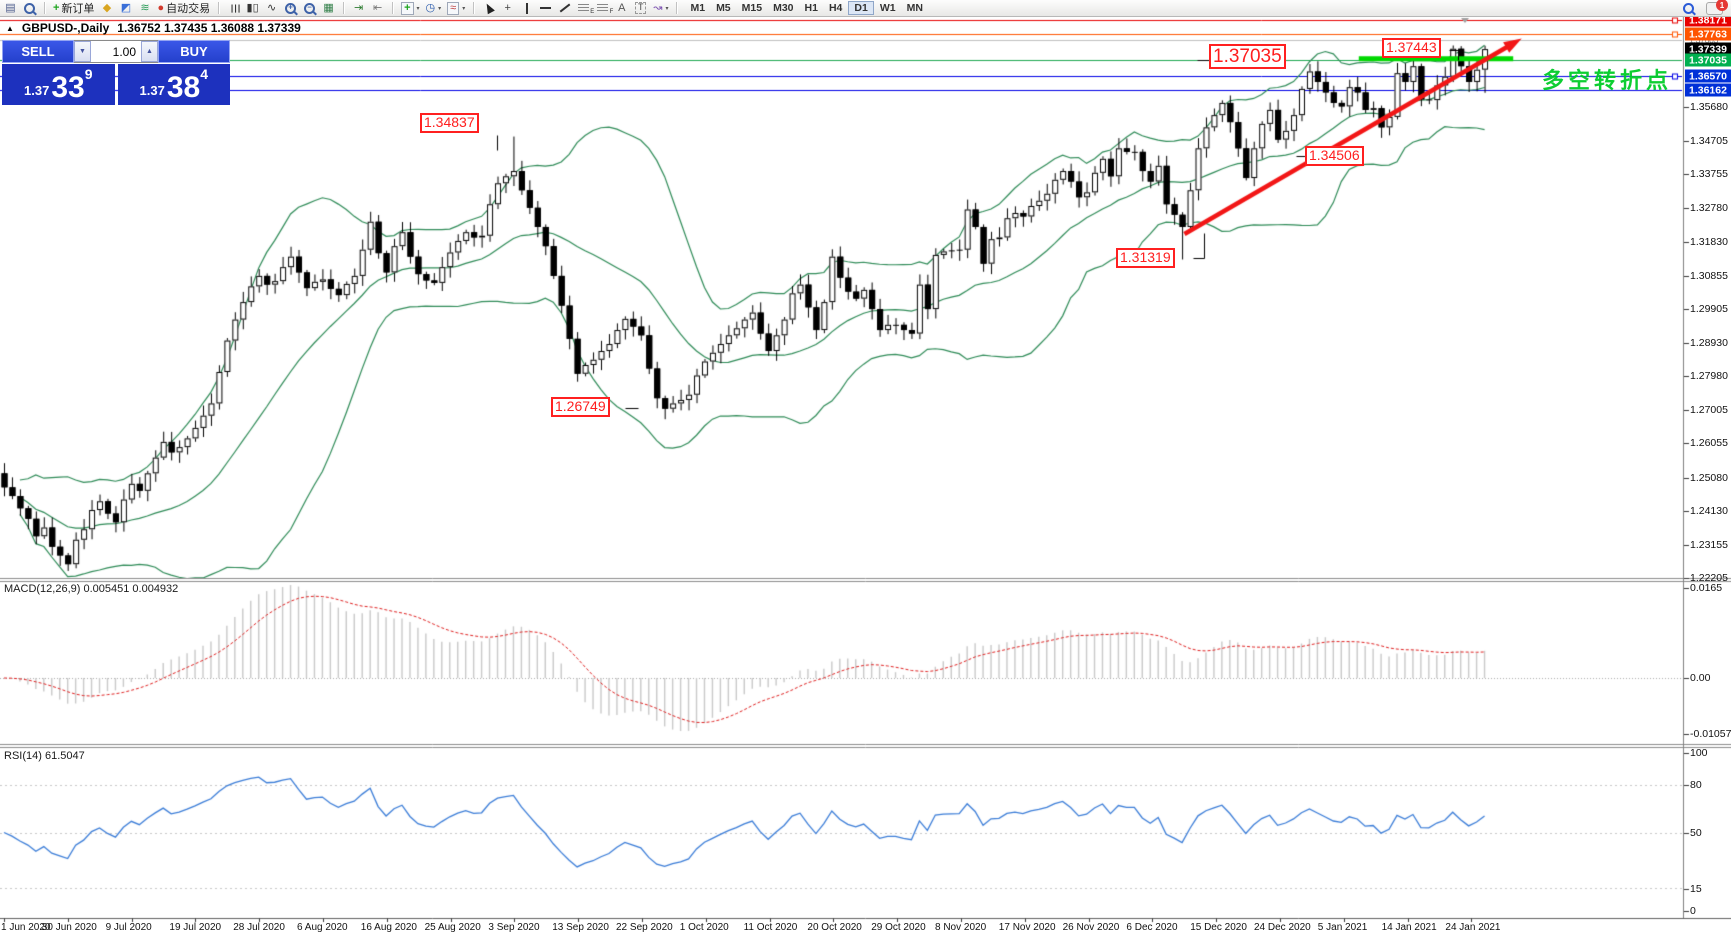 Image resolution: width=1731 pixels, height=937 pixels. What do you see at coordinates (640, 8) in the screenshot?
I see `text-label-icon: T` at bounding box center [640, 8].